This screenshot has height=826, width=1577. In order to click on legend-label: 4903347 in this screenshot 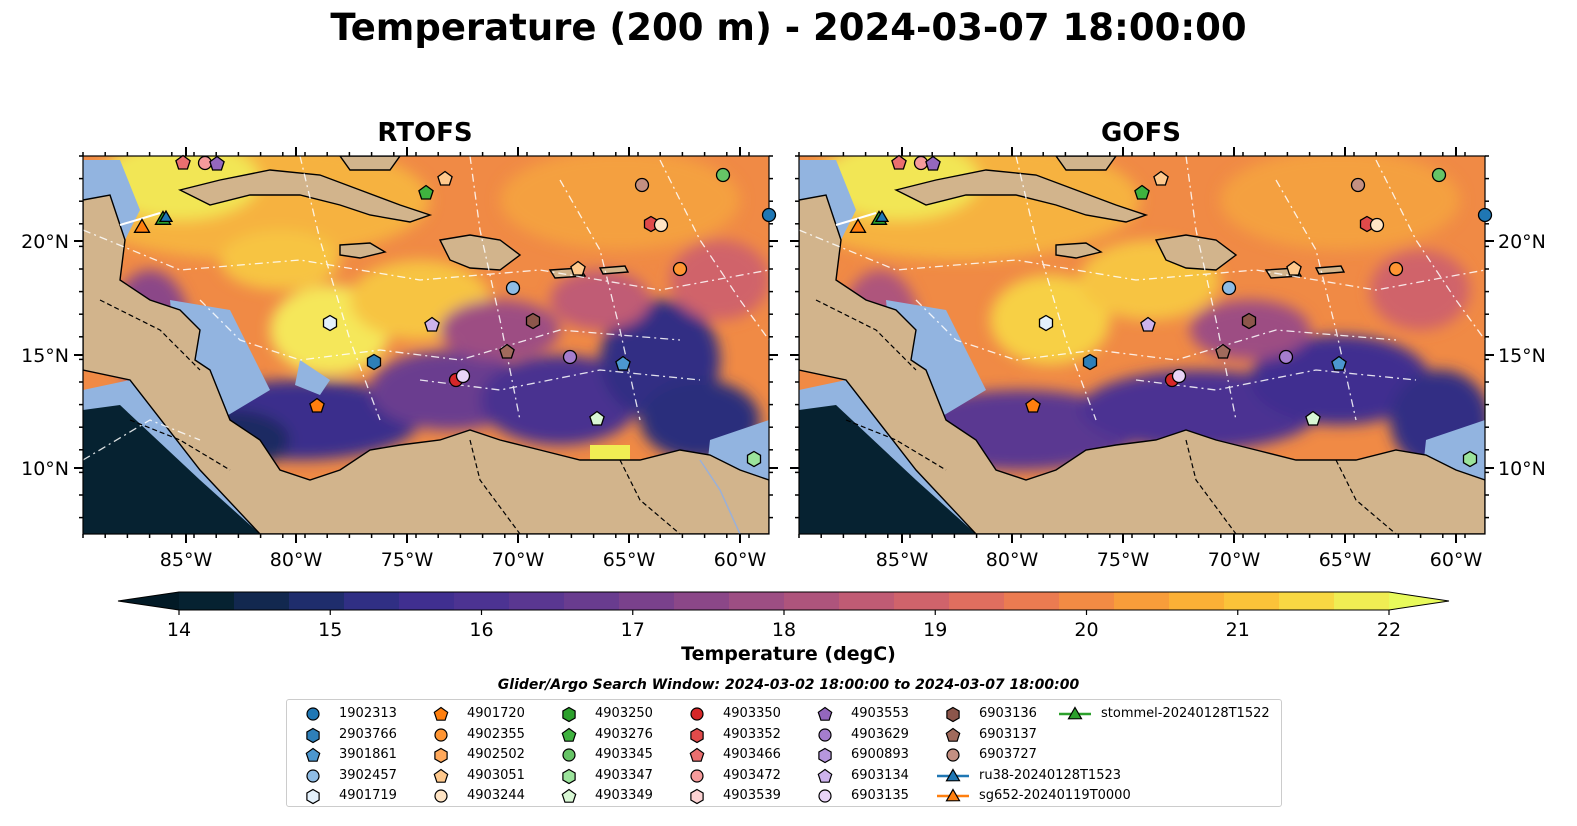, I will do `click(624, 775)`.